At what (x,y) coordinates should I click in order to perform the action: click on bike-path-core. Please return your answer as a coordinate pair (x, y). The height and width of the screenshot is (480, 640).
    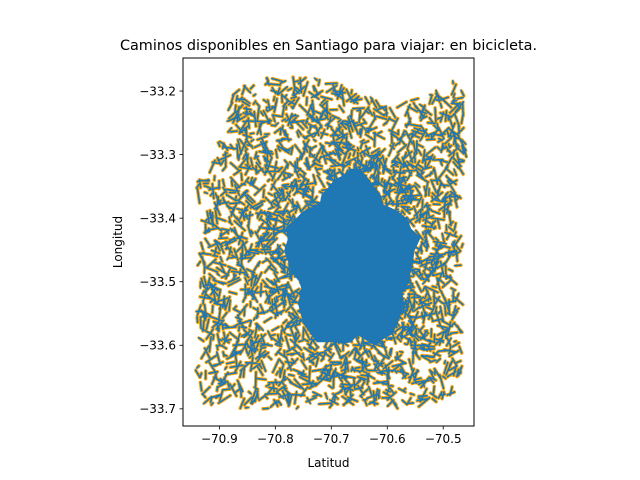
    Looking at the image, I should click on (352, 257).